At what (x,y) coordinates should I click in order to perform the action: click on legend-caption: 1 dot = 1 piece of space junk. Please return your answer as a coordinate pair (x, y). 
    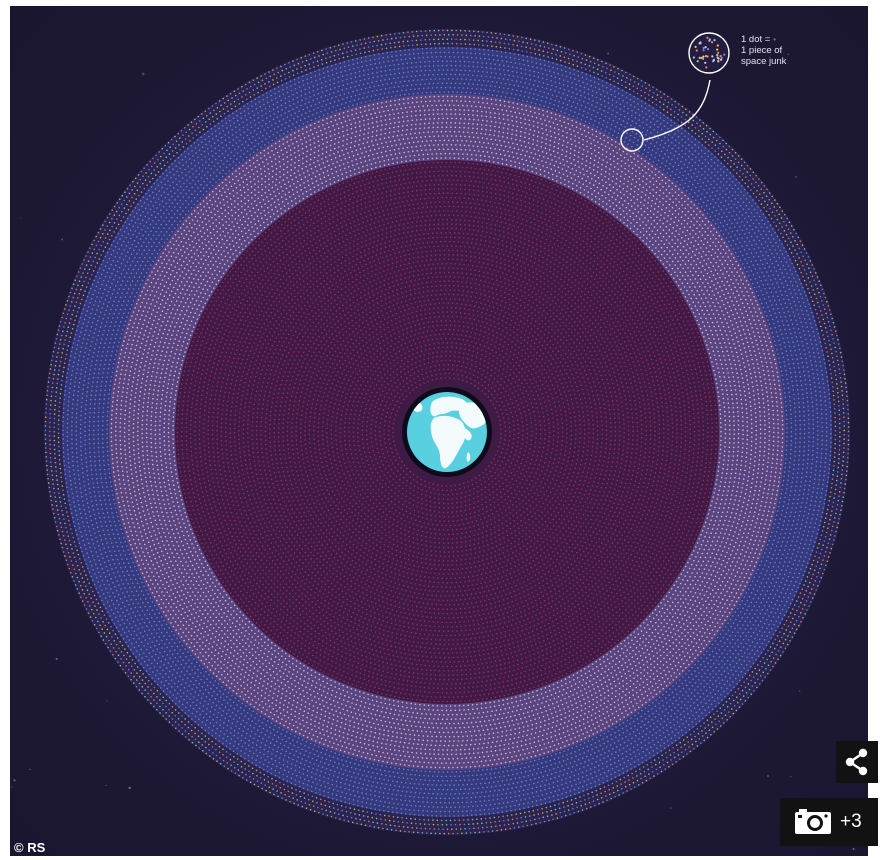
    Looking at the image, I should click on (796, 50).